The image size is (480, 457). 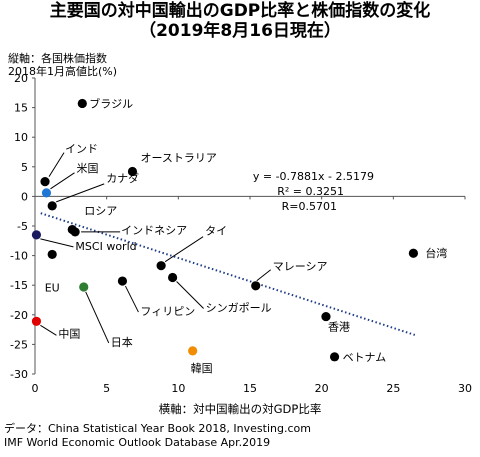 I want to click on y-tick-label: -10, so click(x=19, y=256).